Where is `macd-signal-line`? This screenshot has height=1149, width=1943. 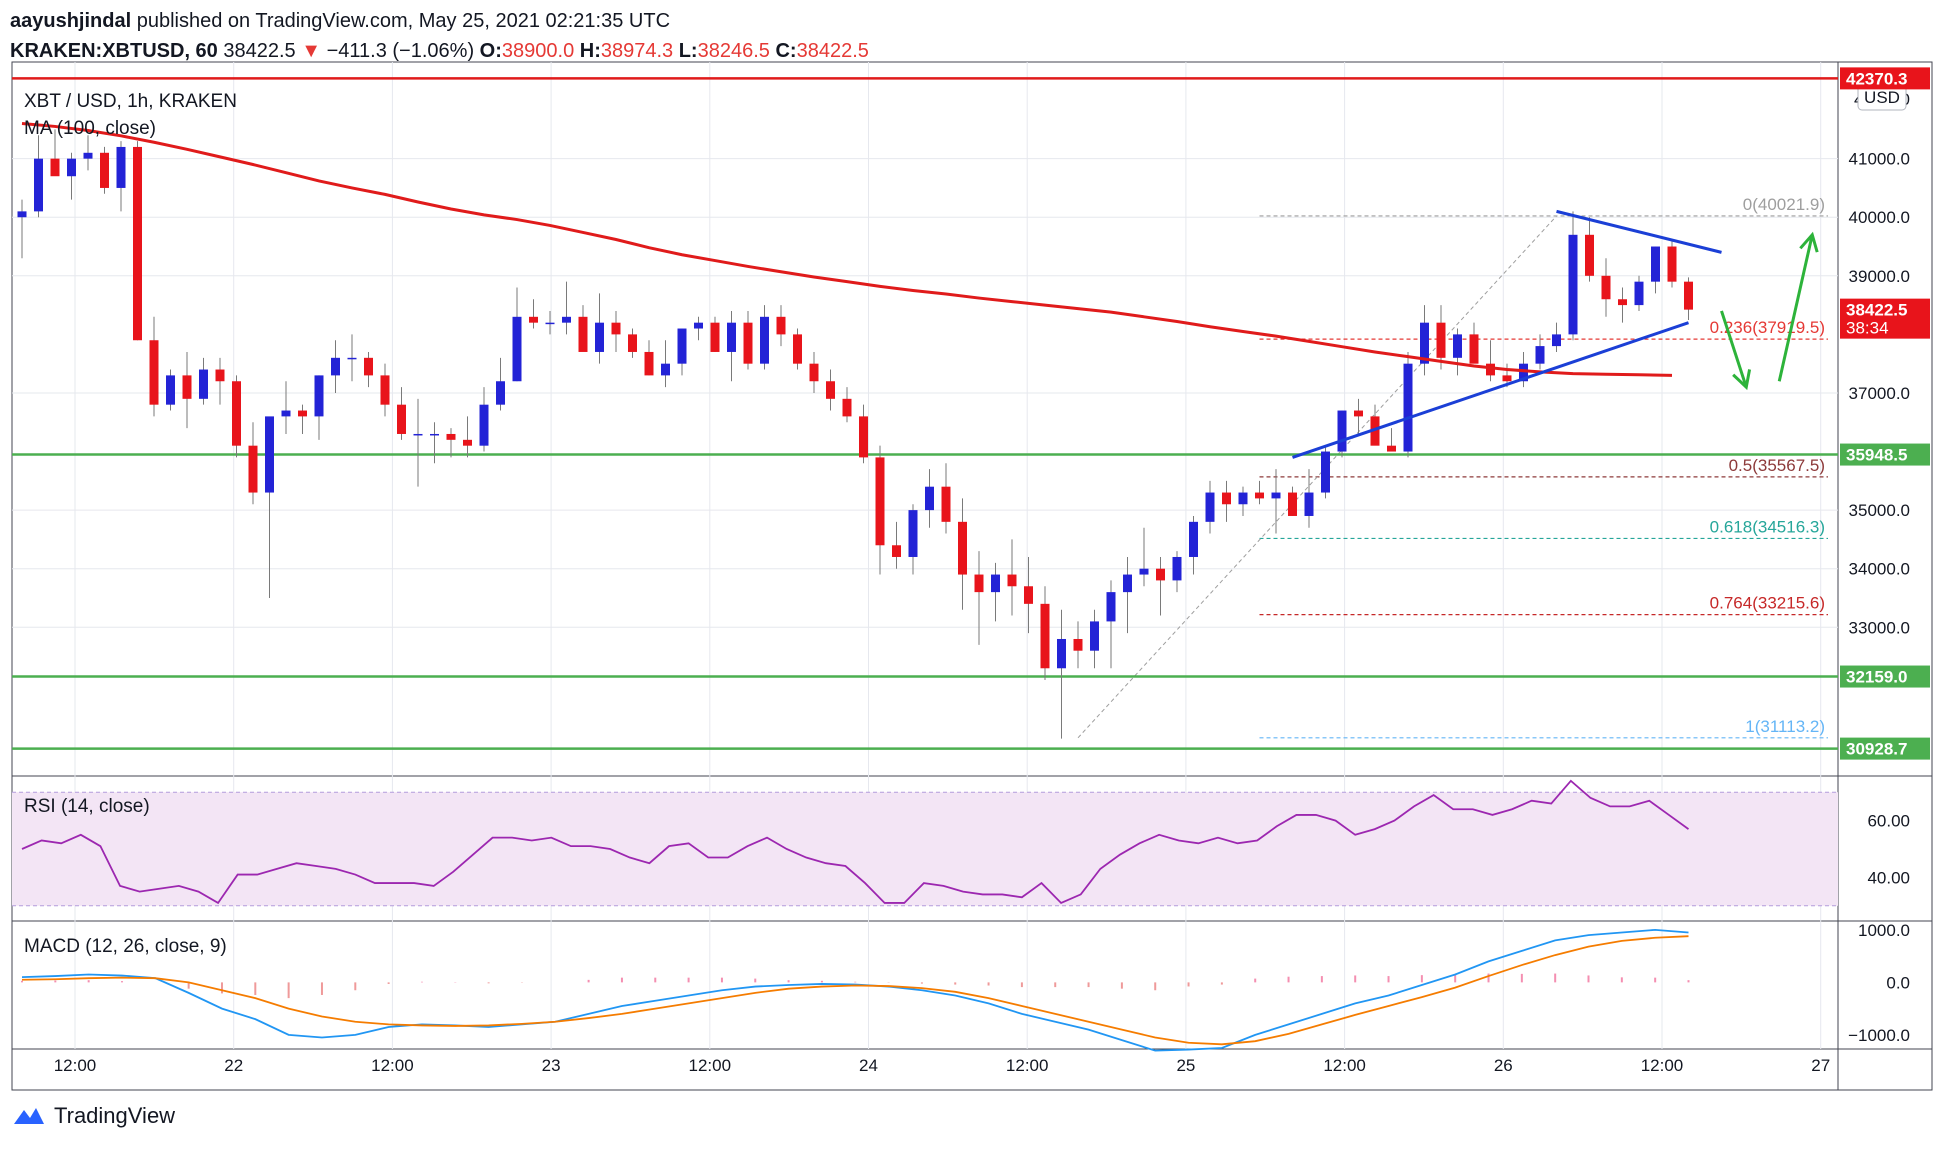 macd-signal-line is located at coordinates (855, 990).